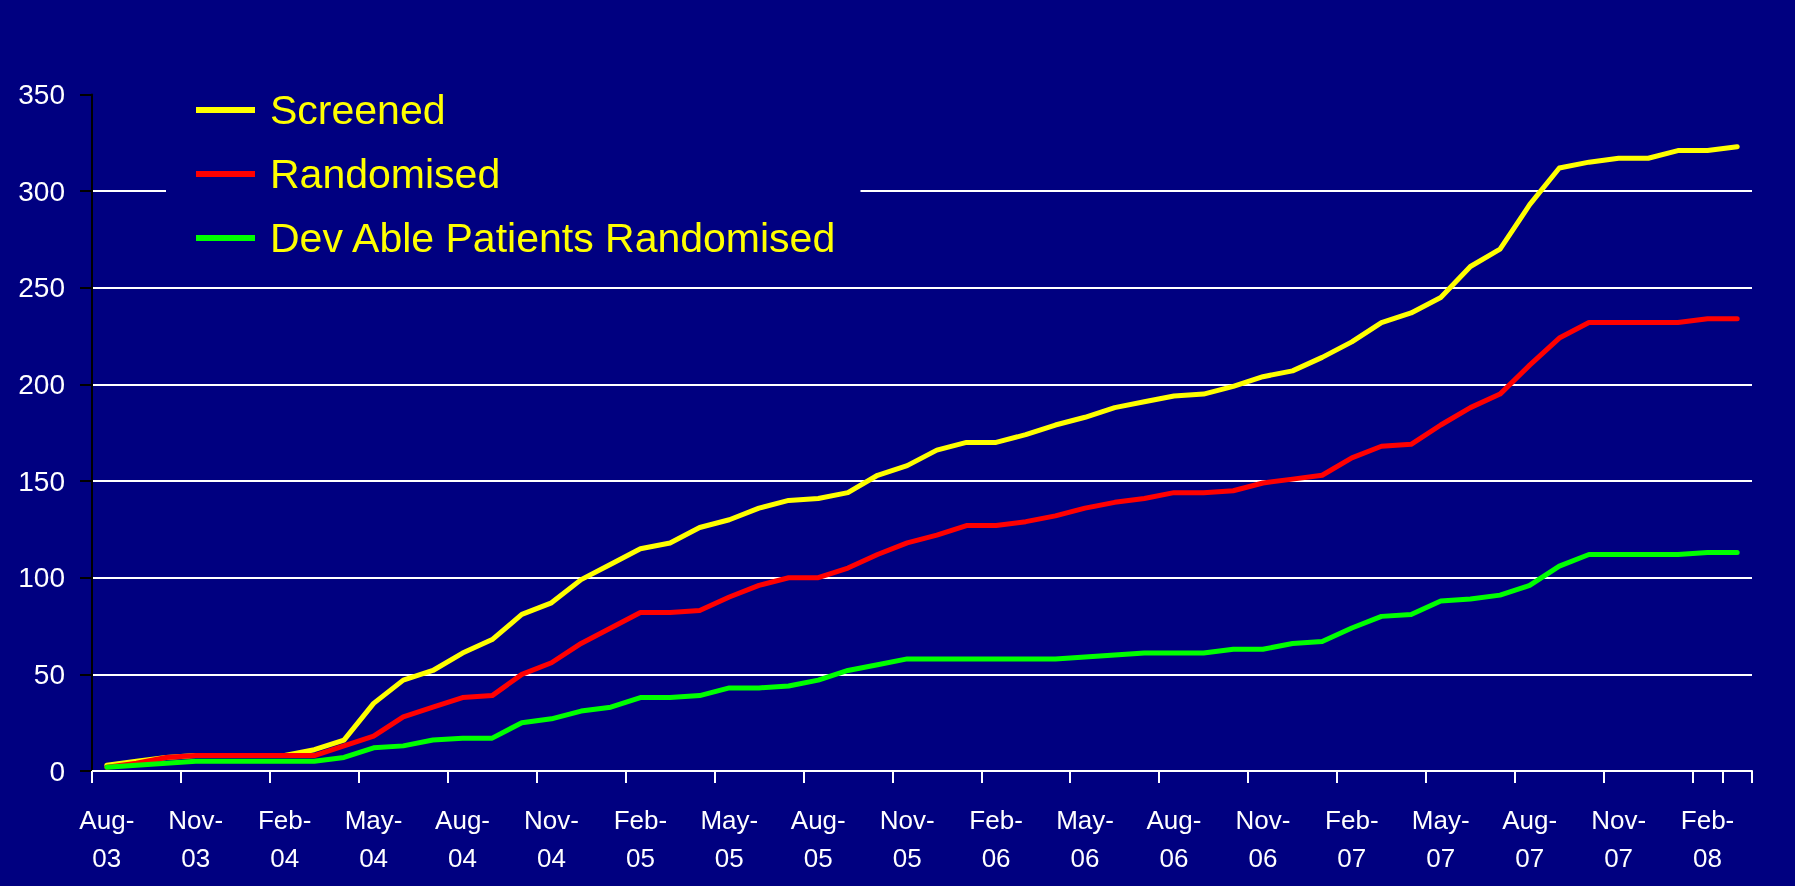  Describe the element at coordinates (41, 94) in the screenshot. I see `y-tick-label: 350` at that location.